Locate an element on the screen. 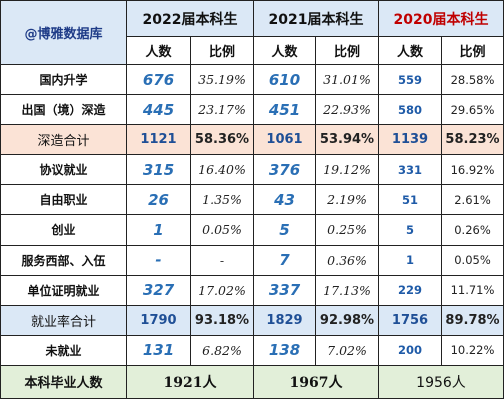  count-2021: 7 is located at coordinates (284, 260).